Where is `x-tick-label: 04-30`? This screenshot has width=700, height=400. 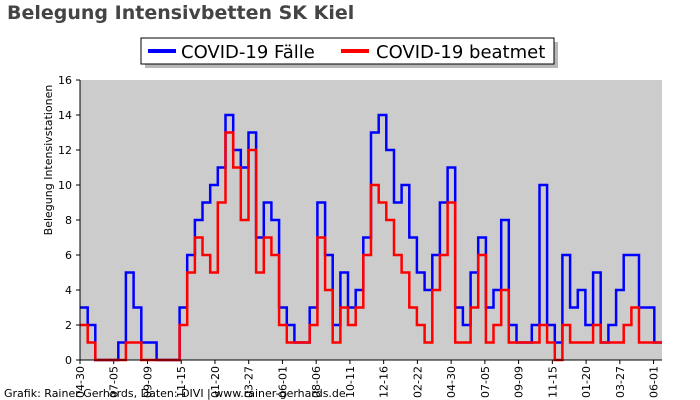
x-tick-label: 04-30 is located at coordinates (451, 382).